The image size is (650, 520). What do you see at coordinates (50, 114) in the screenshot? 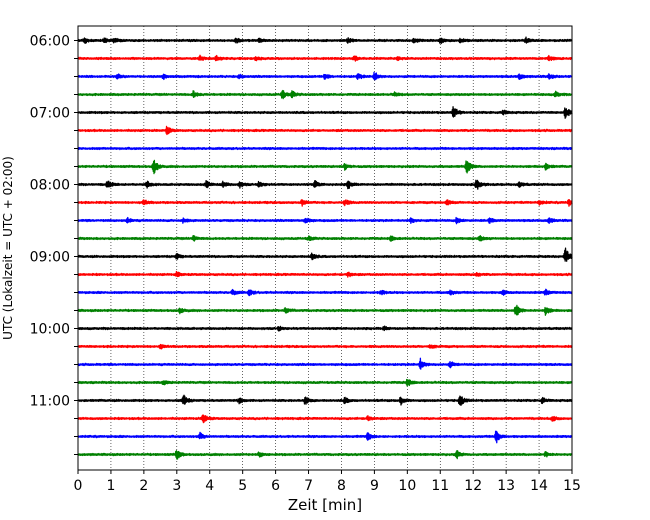
I see `y-tick-label: 07:00` at bounding box center [50, 114].